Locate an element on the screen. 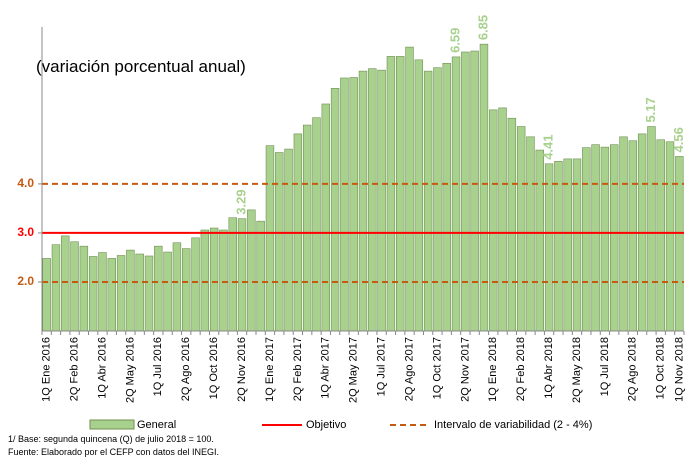 The image size is (690, 459). x-tick-label: 1Q Abr 2018 is located at coordinates (549, 368).